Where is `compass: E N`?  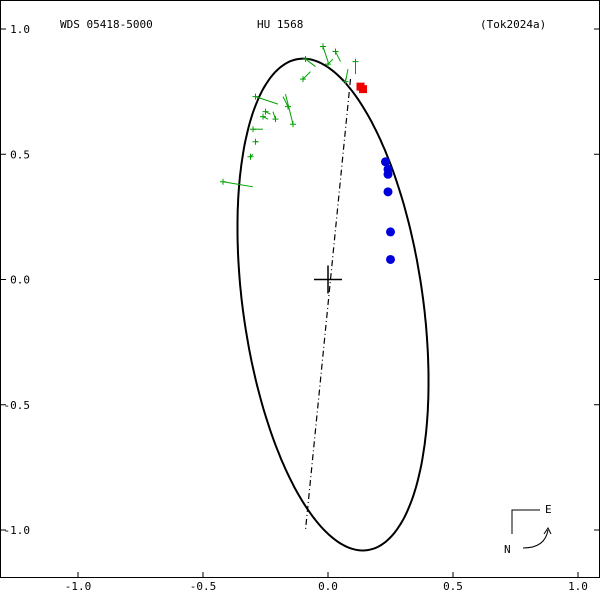
compass: E N is located at coordinates (528, 529).